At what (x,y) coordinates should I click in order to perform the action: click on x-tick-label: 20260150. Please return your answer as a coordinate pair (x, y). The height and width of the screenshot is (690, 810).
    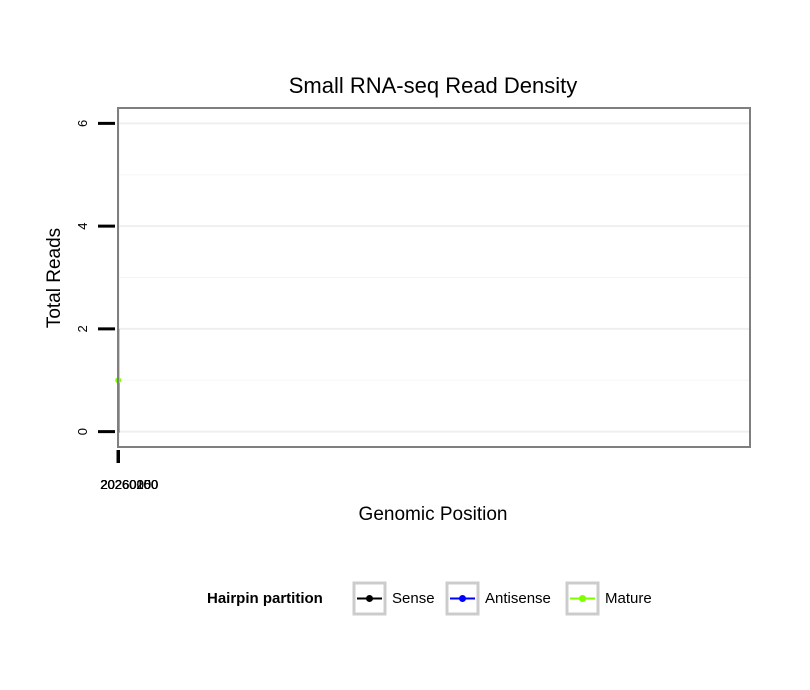
    Looking at the image, I should click on (129, 484).